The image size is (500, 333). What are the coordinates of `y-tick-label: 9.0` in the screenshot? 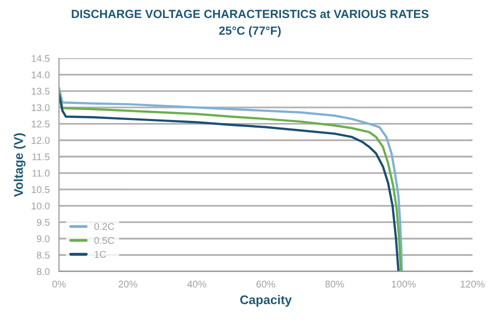 It's located at (43, 238).